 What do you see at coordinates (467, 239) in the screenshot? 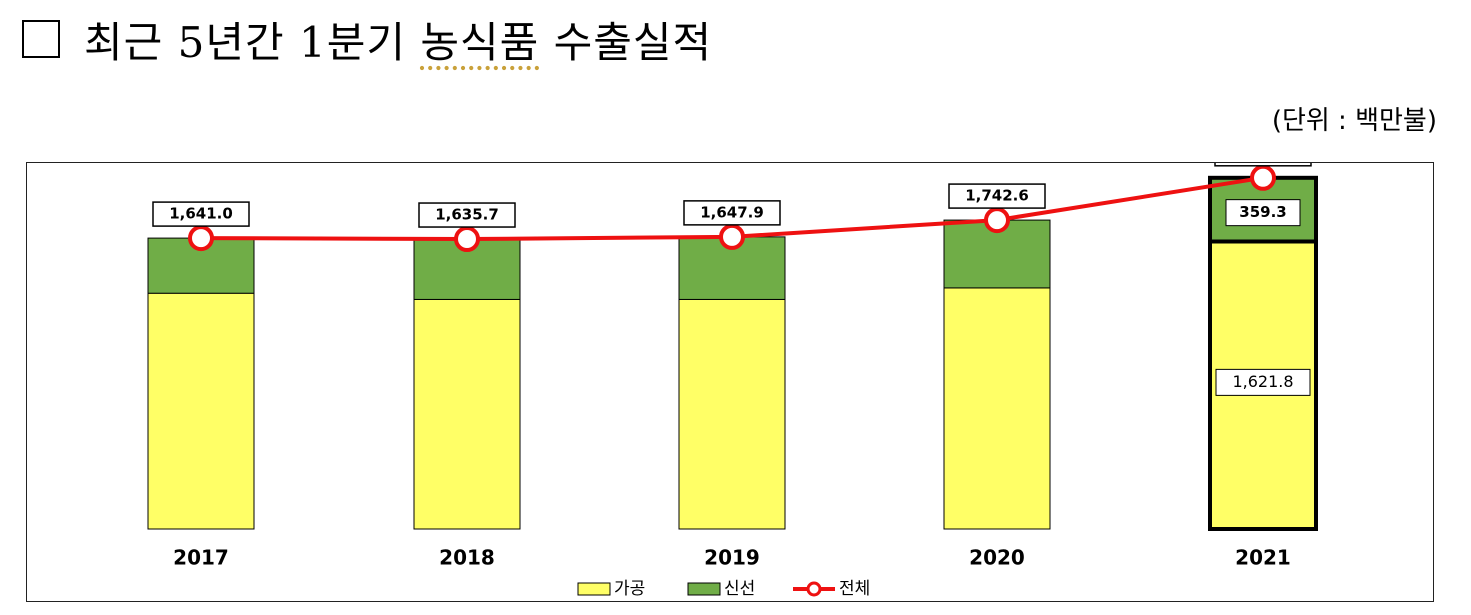
I see `total-marker-2018` at bounding box center [467, 239].